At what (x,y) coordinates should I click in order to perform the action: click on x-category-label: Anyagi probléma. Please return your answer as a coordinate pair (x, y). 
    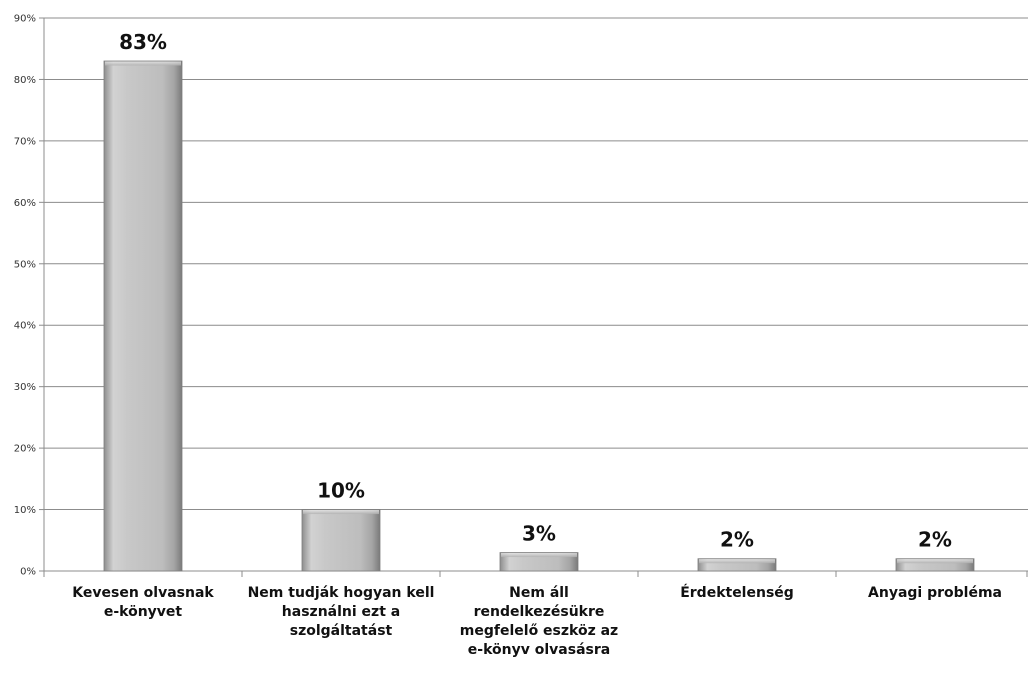
    Looking at the image, I should click on (935, 593).